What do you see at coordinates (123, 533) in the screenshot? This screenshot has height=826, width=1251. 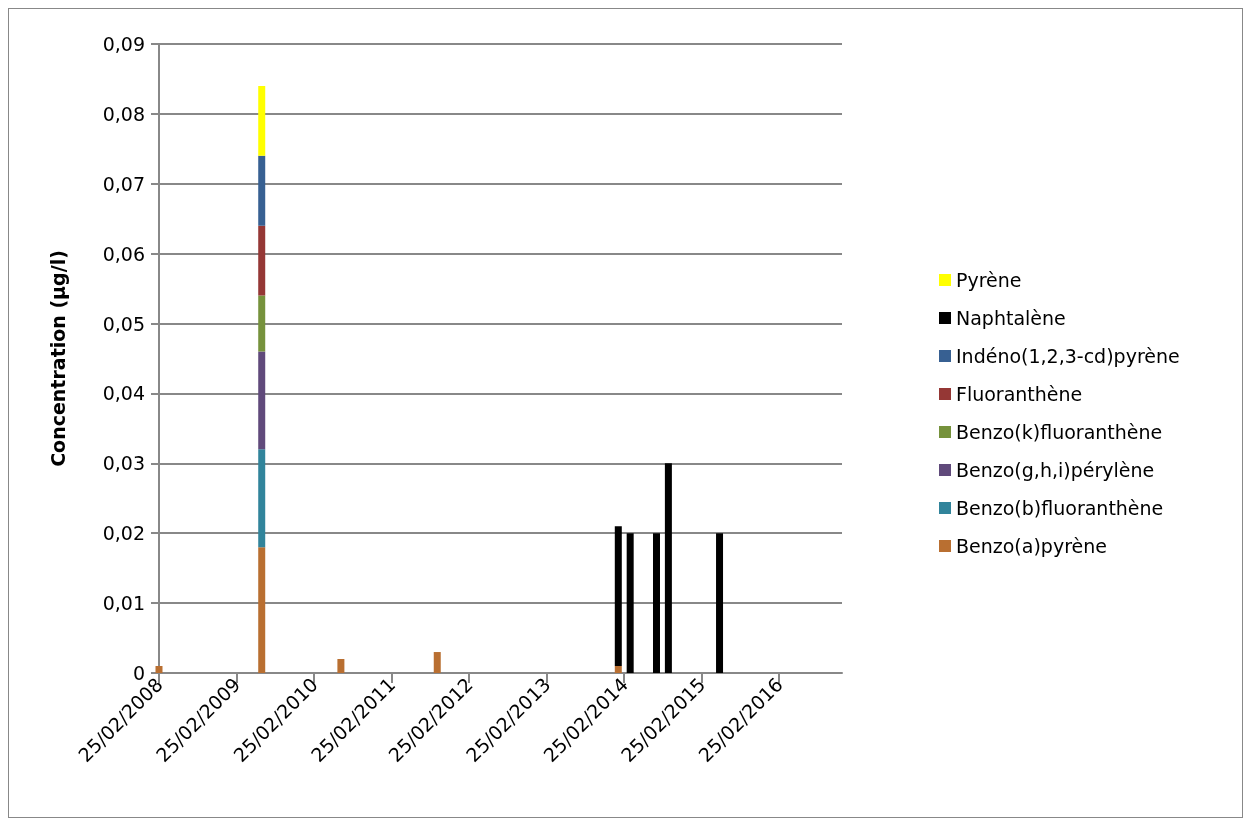 I see `y-tick-label: 0,02` at bounding box center [123, 533].